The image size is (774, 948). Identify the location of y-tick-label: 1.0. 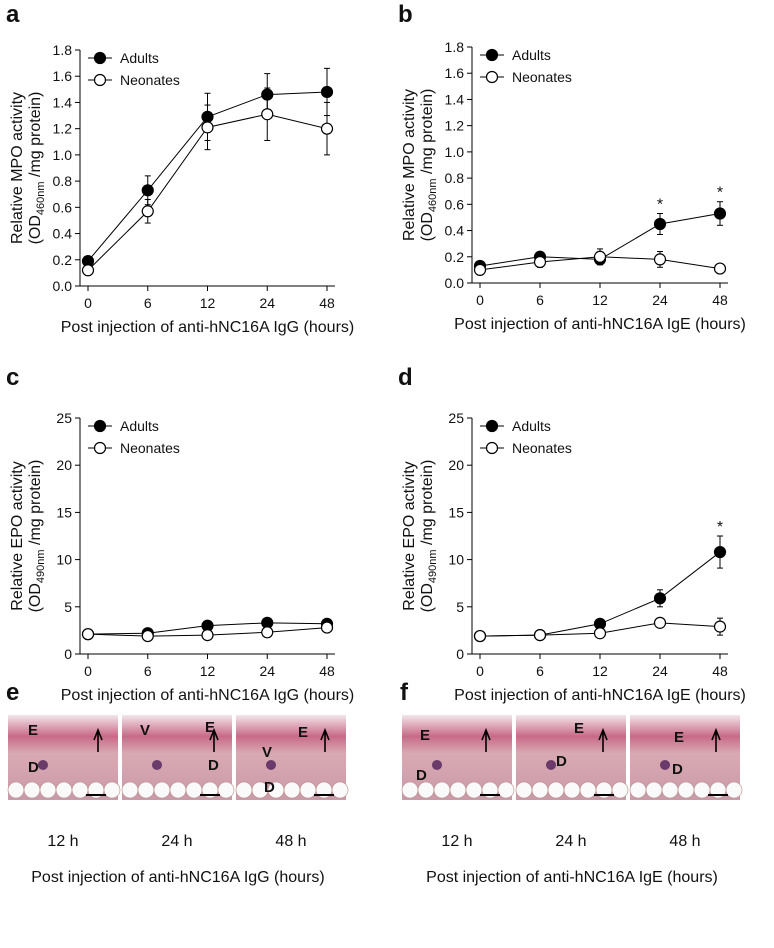
(63, 155).